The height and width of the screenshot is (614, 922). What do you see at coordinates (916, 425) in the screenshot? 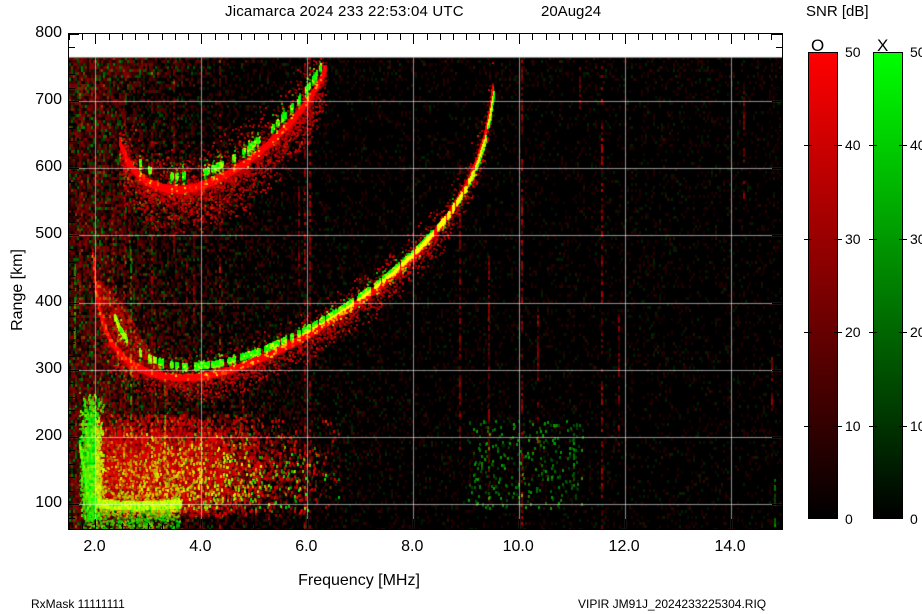
I see `colorbar-tick-label: 10` at bounding box center [916, 425].